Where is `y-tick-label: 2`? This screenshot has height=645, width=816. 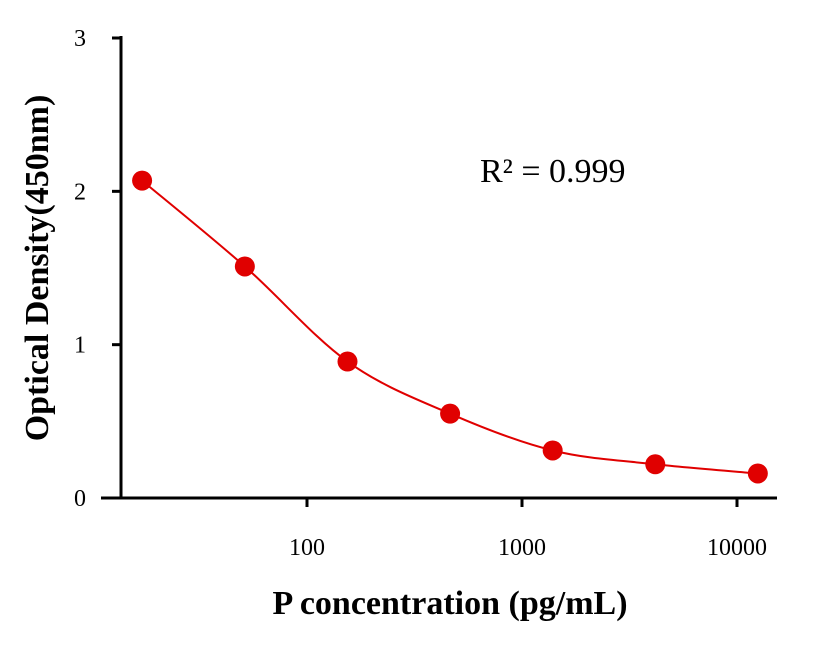 y-tick-label: 2 is located at coordinates (80, 192).